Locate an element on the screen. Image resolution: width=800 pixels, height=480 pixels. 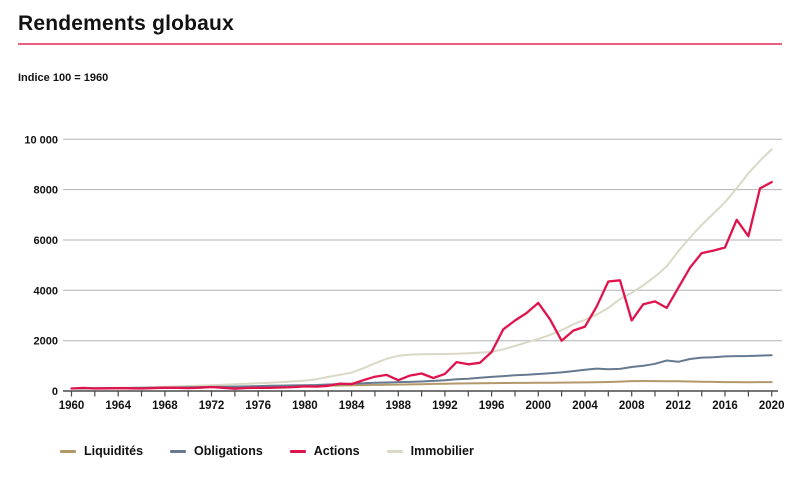
y-axis-tick-label: 4000 is located at coordinates (46, 291).